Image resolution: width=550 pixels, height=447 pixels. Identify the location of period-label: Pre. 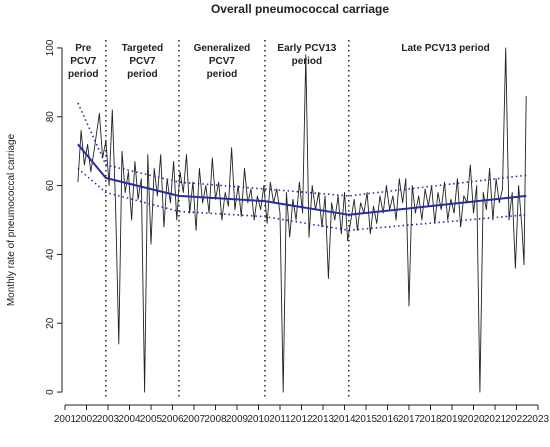
(83, 48).